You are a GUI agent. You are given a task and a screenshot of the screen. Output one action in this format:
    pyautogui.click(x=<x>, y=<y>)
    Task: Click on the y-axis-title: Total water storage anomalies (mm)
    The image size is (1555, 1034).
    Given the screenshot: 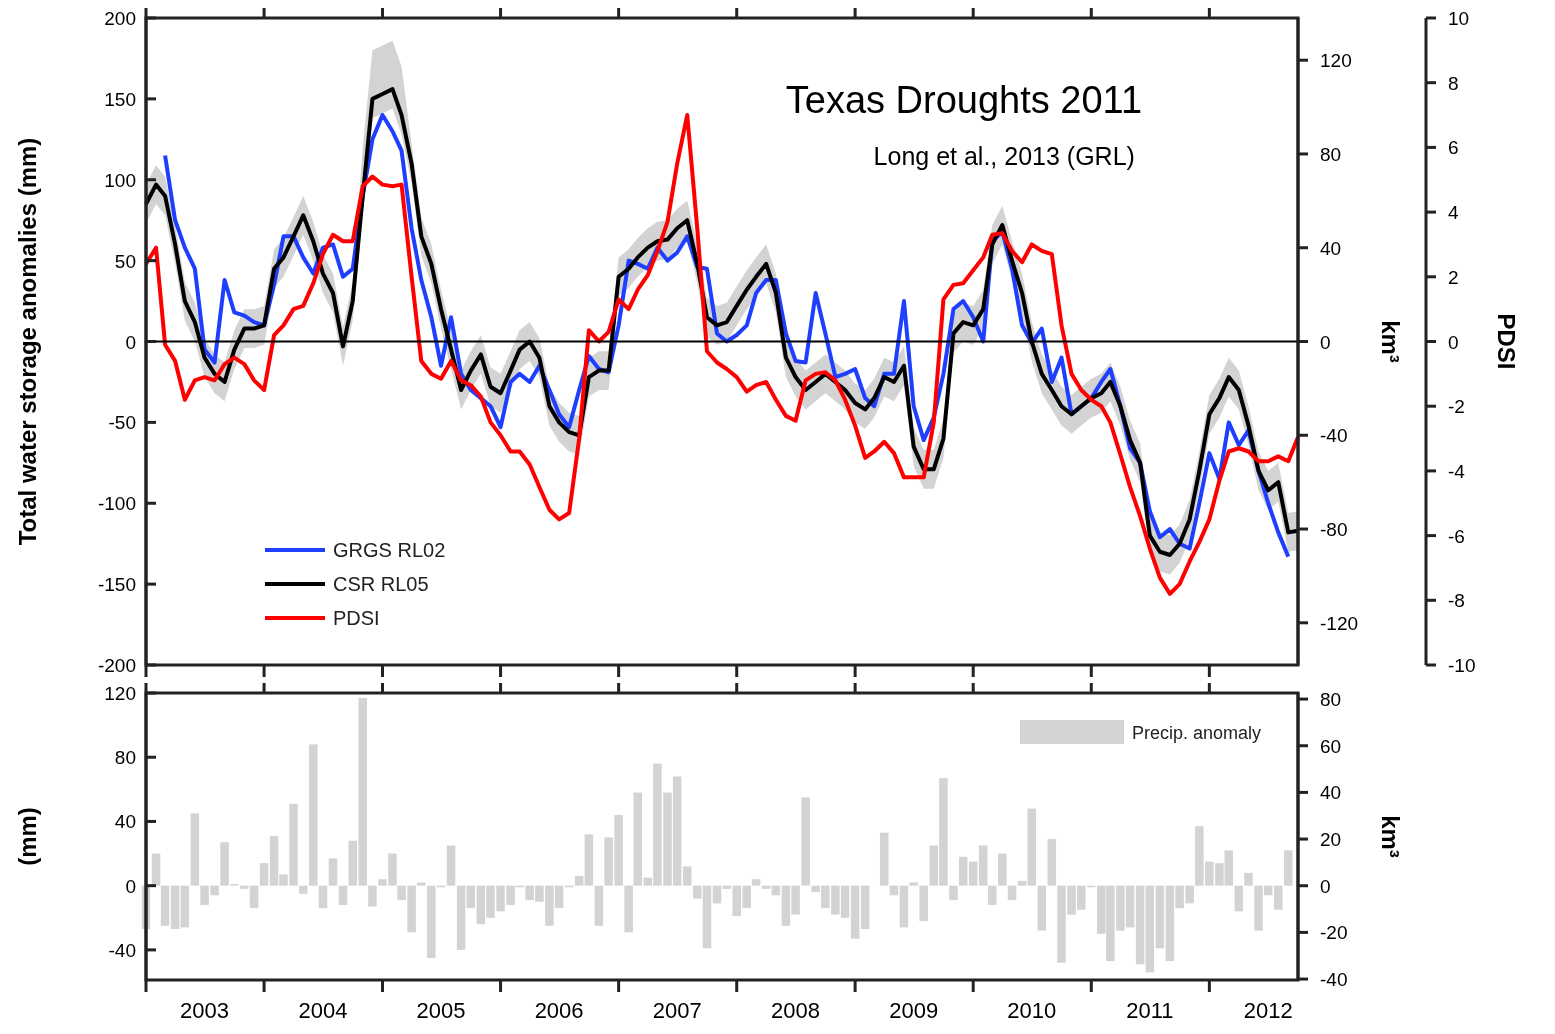 What is the action you would take?
    pyautogui.click(x=27, y=341)
    